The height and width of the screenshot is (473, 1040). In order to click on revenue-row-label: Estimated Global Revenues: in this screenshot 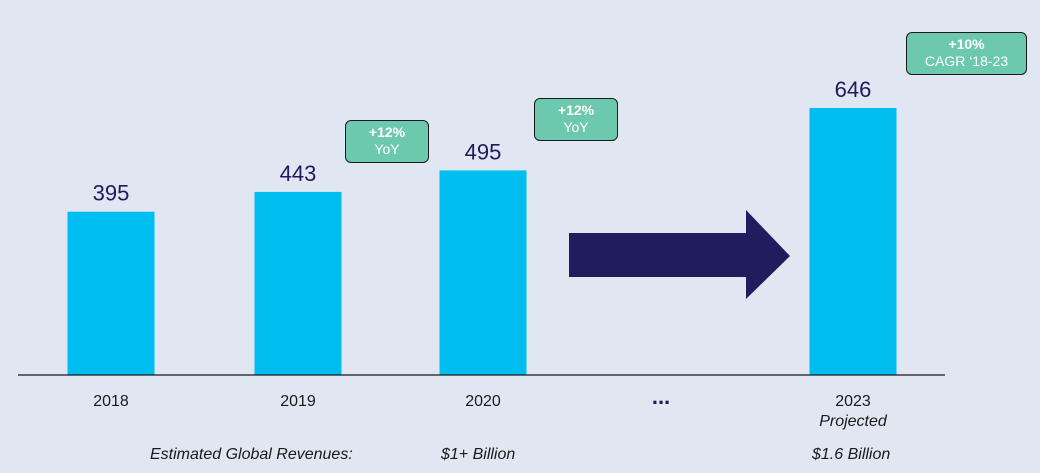, I will do `click(251, 454)`.